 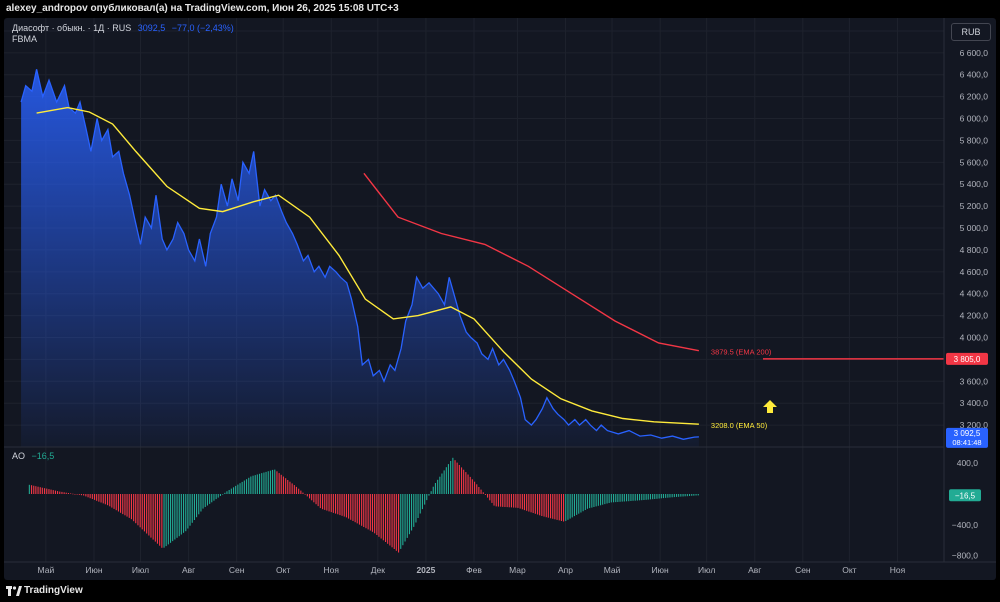 I want to click on price-tick-label: 4 400,0, so click(x=974, y=294).